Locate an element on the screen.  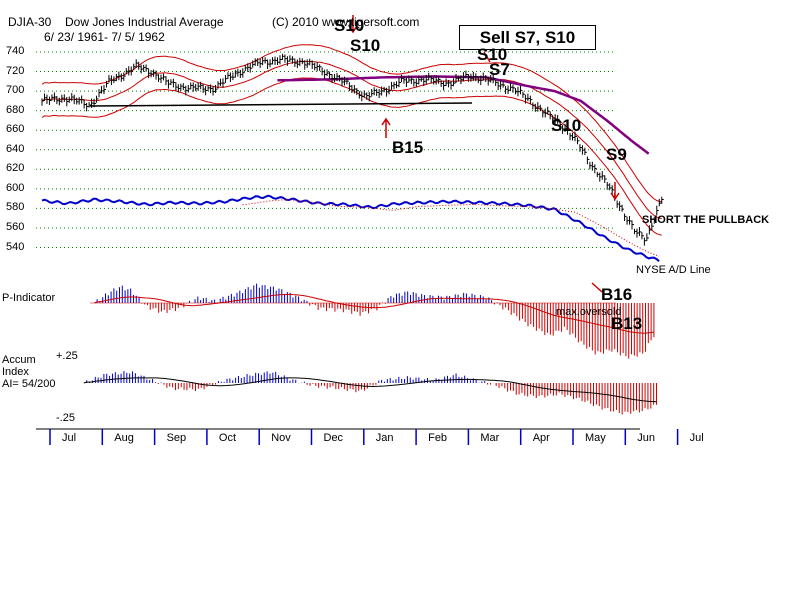
accum-top-tick: +.25 is located at coordinates (67, 356).